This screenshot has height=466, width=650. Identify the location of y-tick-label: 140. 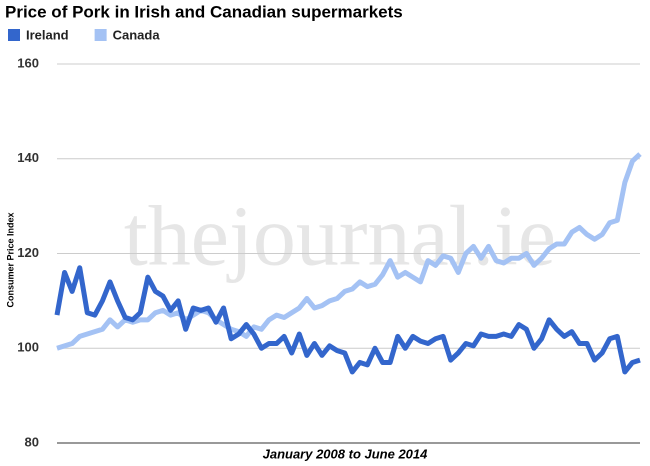
(28, 157).